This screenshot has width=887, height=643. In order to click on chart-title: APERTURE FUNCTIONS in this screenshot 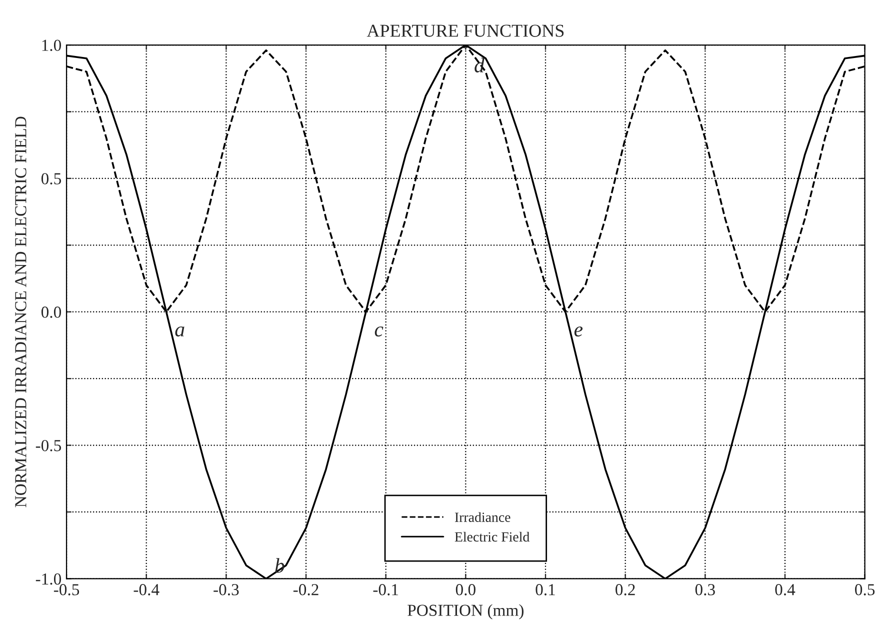, I will do `click(465, 30)`.